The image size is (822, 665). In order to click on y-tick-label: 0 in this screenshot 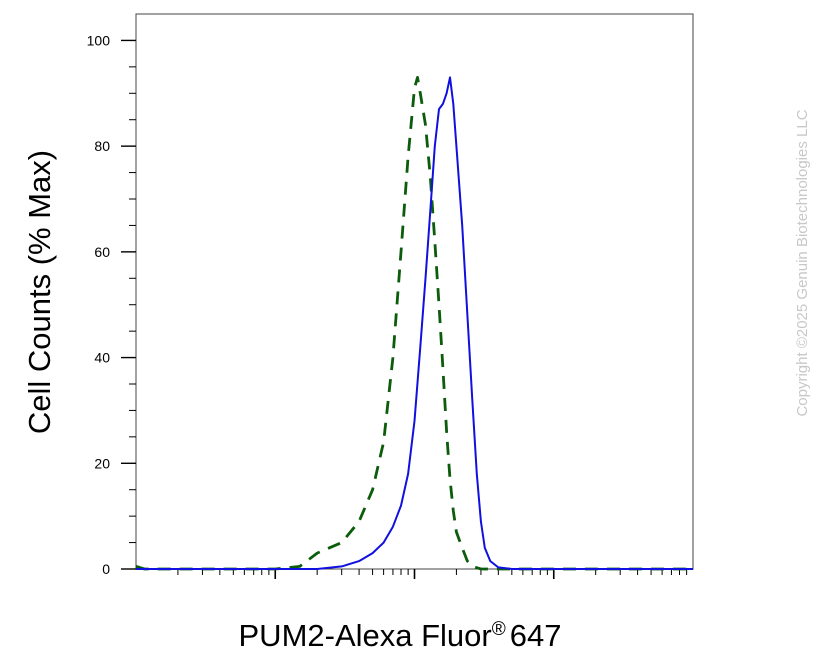, I will do `click(106, 569)`.